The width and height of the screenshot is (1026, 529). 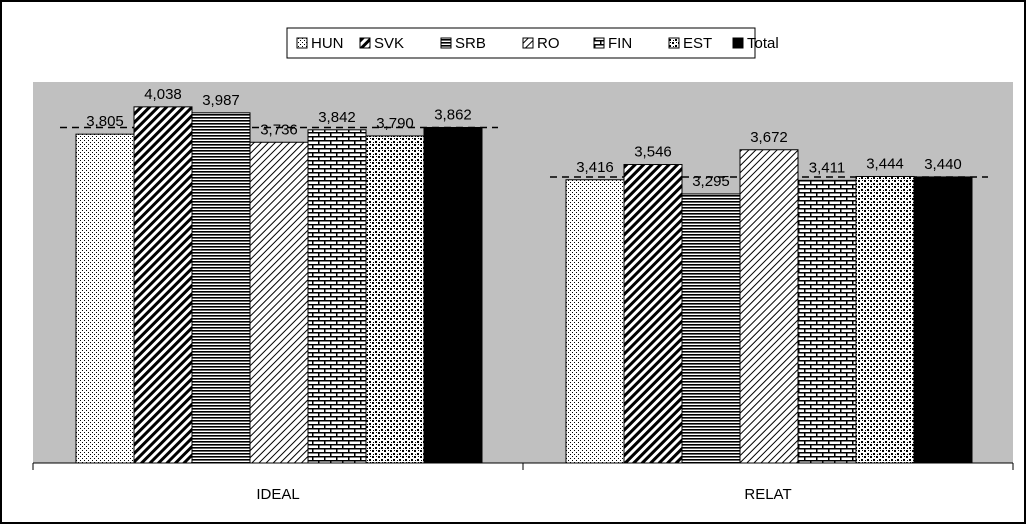 What do you see at coordinates (943, 164) in the screenshot?
I see `data-label-total-relat: 3,440` at bounding box center [943, 164].